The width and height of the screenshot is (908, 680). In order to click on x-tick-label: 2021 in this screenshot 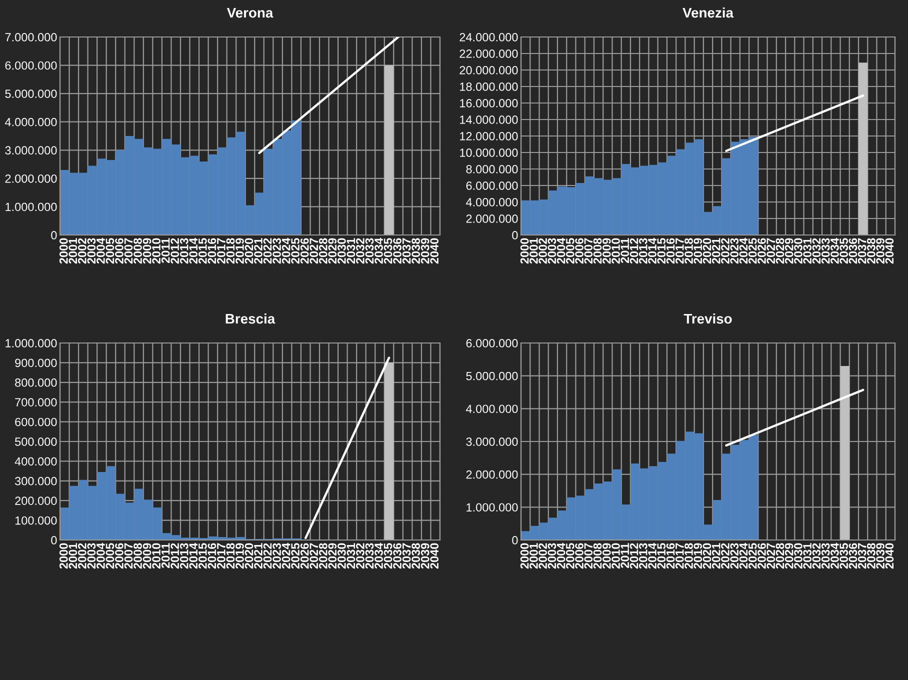, I will do `click(716, 251)`.